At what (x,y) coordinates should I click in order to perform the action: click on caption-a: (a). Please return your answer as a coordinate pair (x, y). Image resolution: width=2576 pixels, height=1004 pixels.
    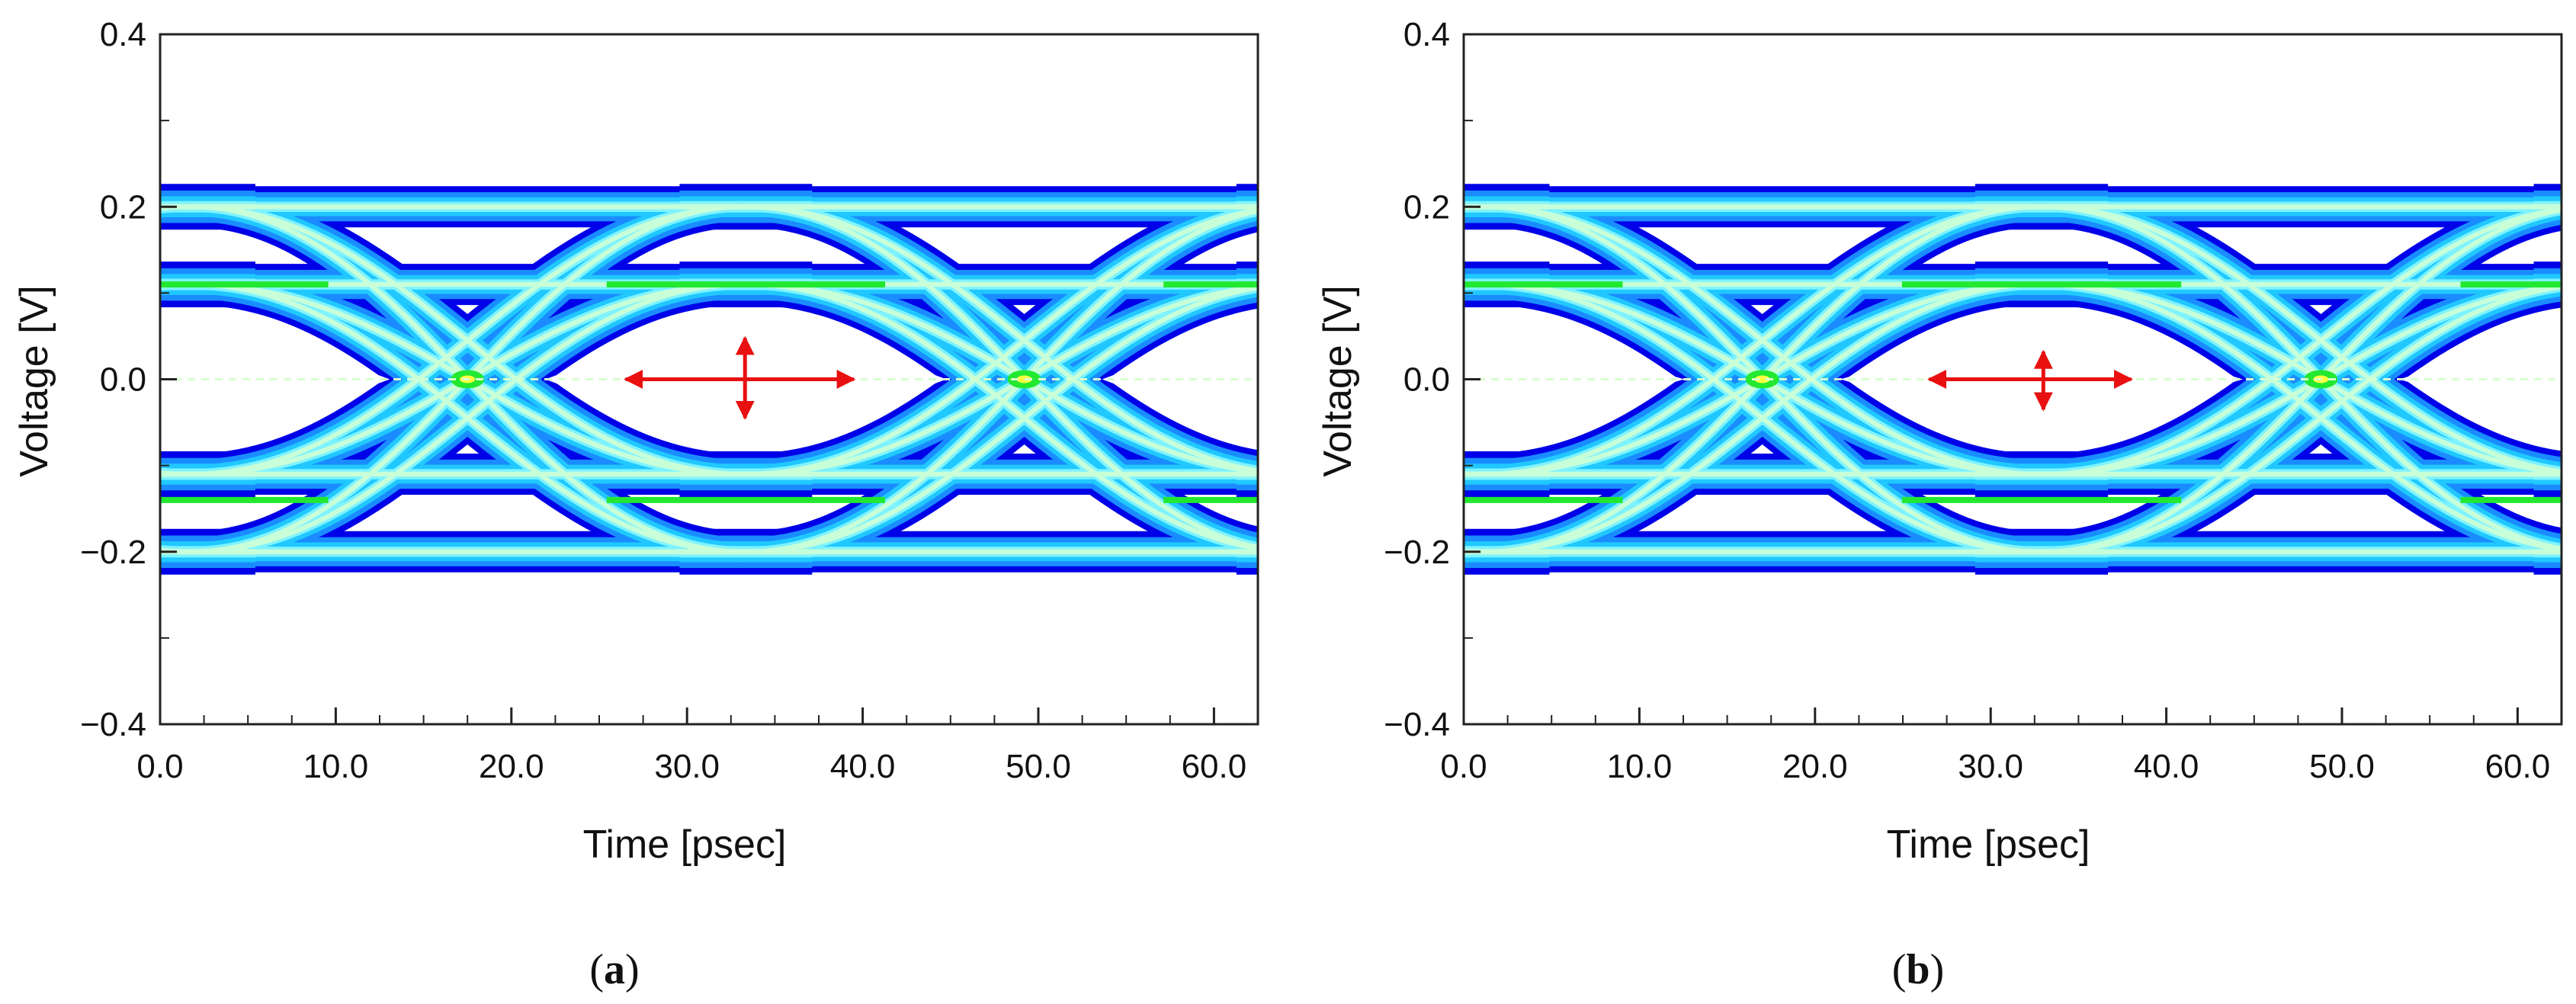
    Looking at the image, I should click on (614, 969).